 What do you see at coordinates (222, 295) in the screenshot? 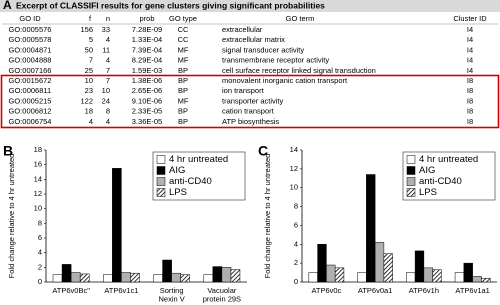
I see `x-tick-label: Vacuolar protein 29S` at bounding box center [222, 295].